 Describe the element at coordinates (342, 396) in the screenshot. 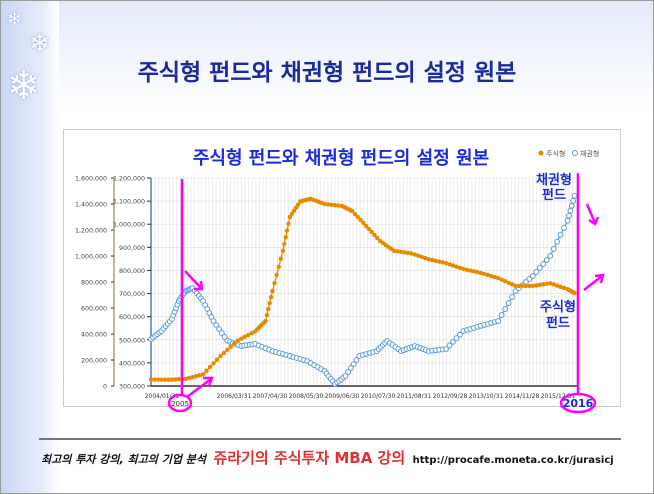

I see `x-axis-tick-label: 2009/06/30` at that location.